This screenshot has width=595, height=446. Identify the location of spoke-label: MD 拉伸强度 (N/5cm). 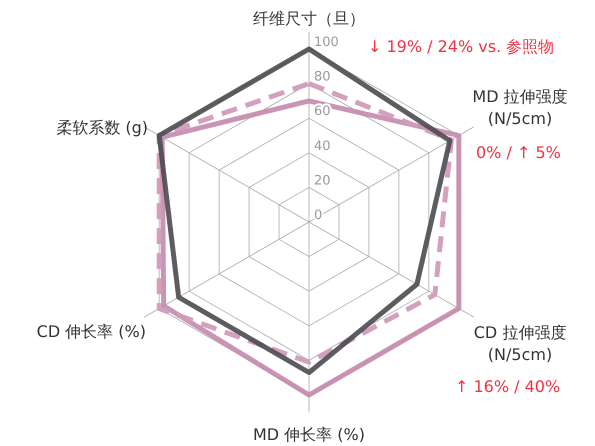
(520, 107).